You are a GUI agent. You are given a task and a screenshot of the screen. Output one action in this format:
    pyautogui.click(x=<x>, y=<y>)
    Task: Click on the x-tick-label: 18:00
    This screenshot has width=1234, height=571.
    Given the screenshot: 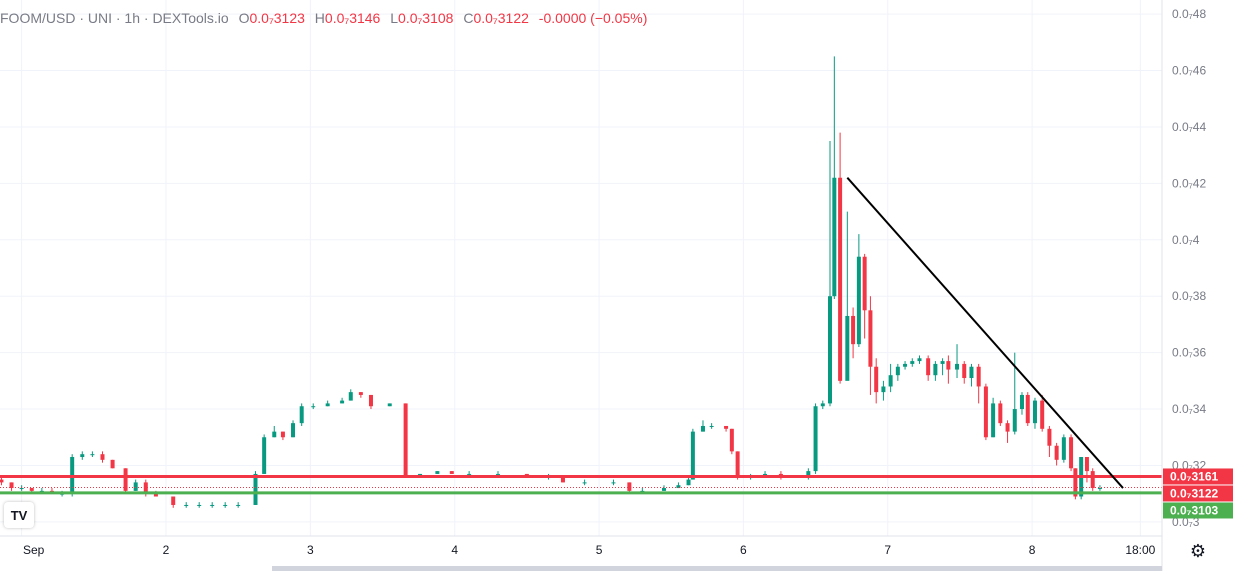 What is the action you would take?
    pyautogui.click(x=1140, y=550)
    